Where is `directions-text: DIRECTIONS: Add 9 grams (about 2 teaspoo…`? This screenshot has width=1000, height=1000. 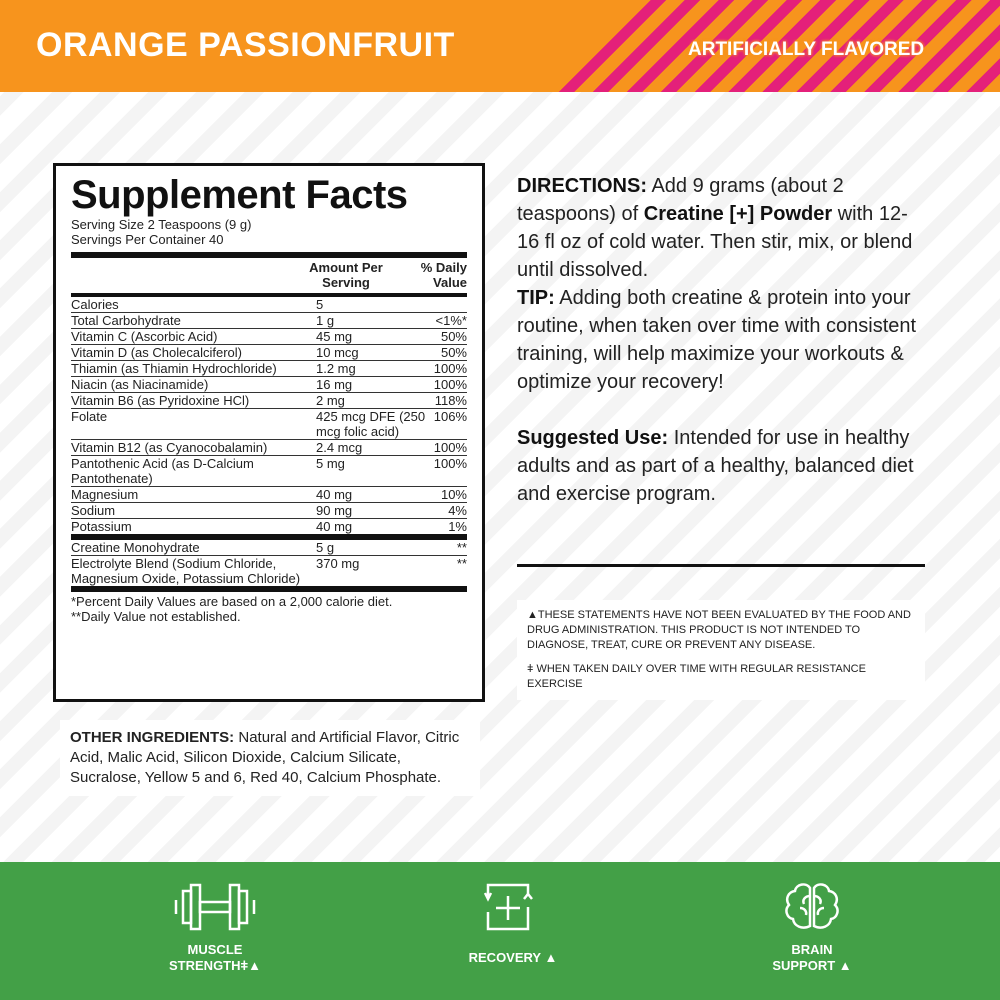
directions-text: DIRECTIONS: Add 9 grams (about 2 teaspoo… is located at coordinates (715, 228).